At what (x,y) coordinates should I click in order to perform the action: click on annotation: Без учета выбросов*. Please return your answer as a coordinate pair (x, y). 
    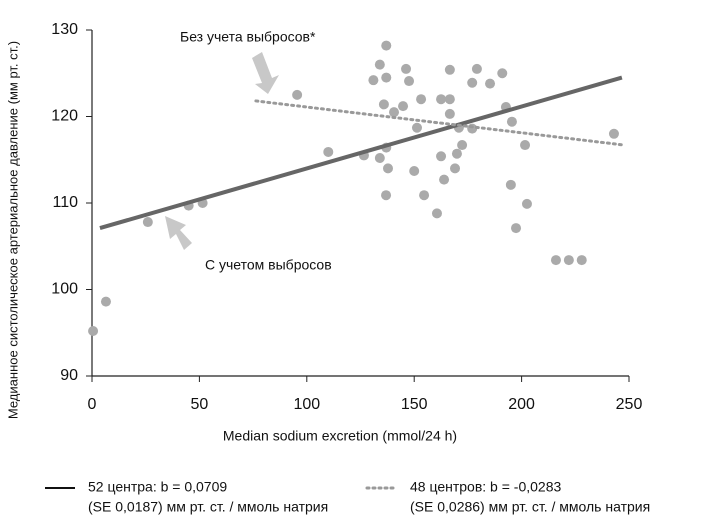
    Looking at the image, I should click on (248, 37).